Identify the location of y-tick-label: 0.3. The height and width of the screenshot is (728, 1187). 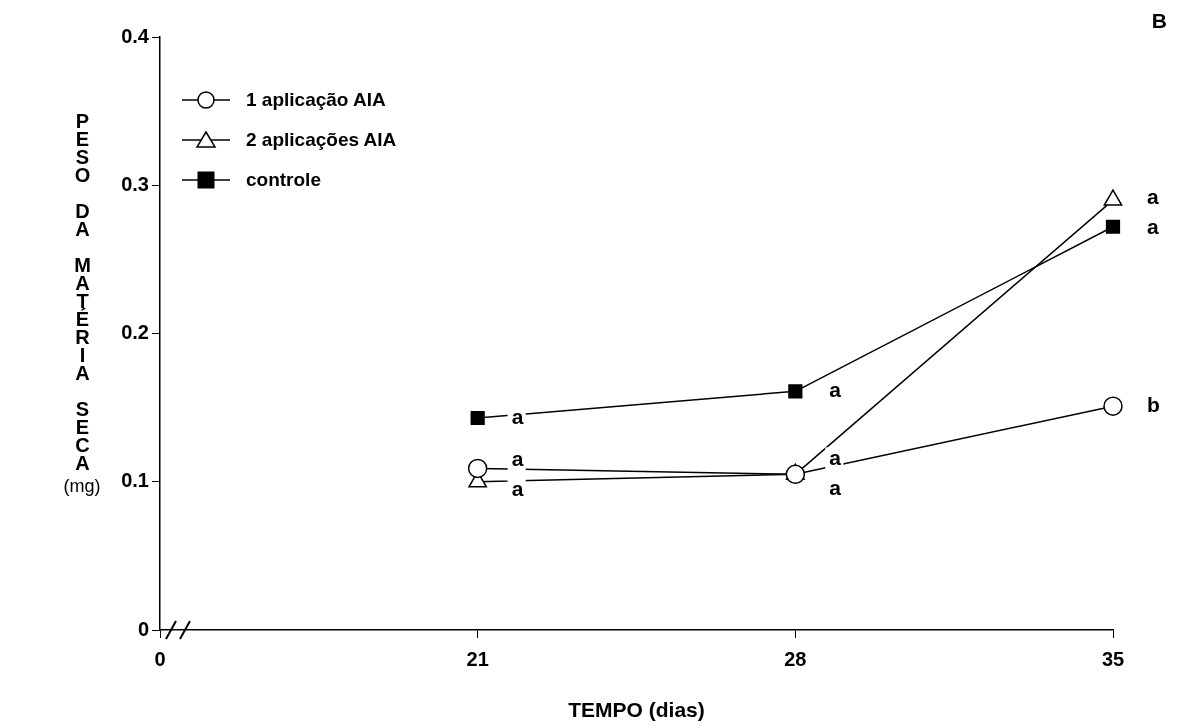
(135, 183).